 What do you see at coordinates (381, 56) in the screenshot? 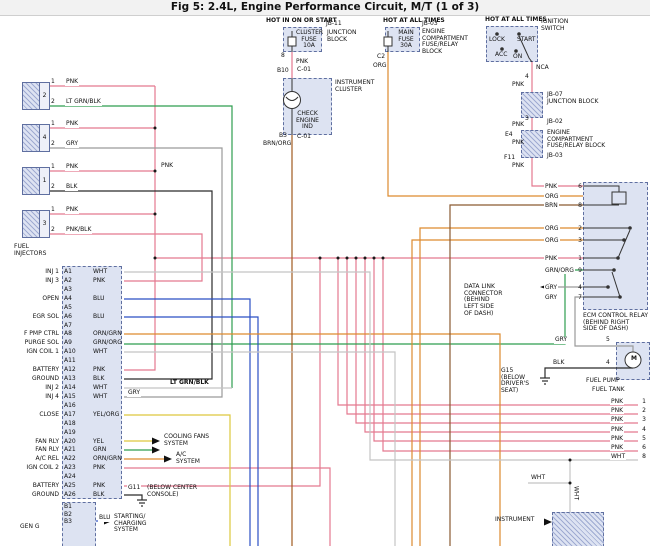
I see `main-fuse-pin-c2: C2` at bounding box center [381, 56].